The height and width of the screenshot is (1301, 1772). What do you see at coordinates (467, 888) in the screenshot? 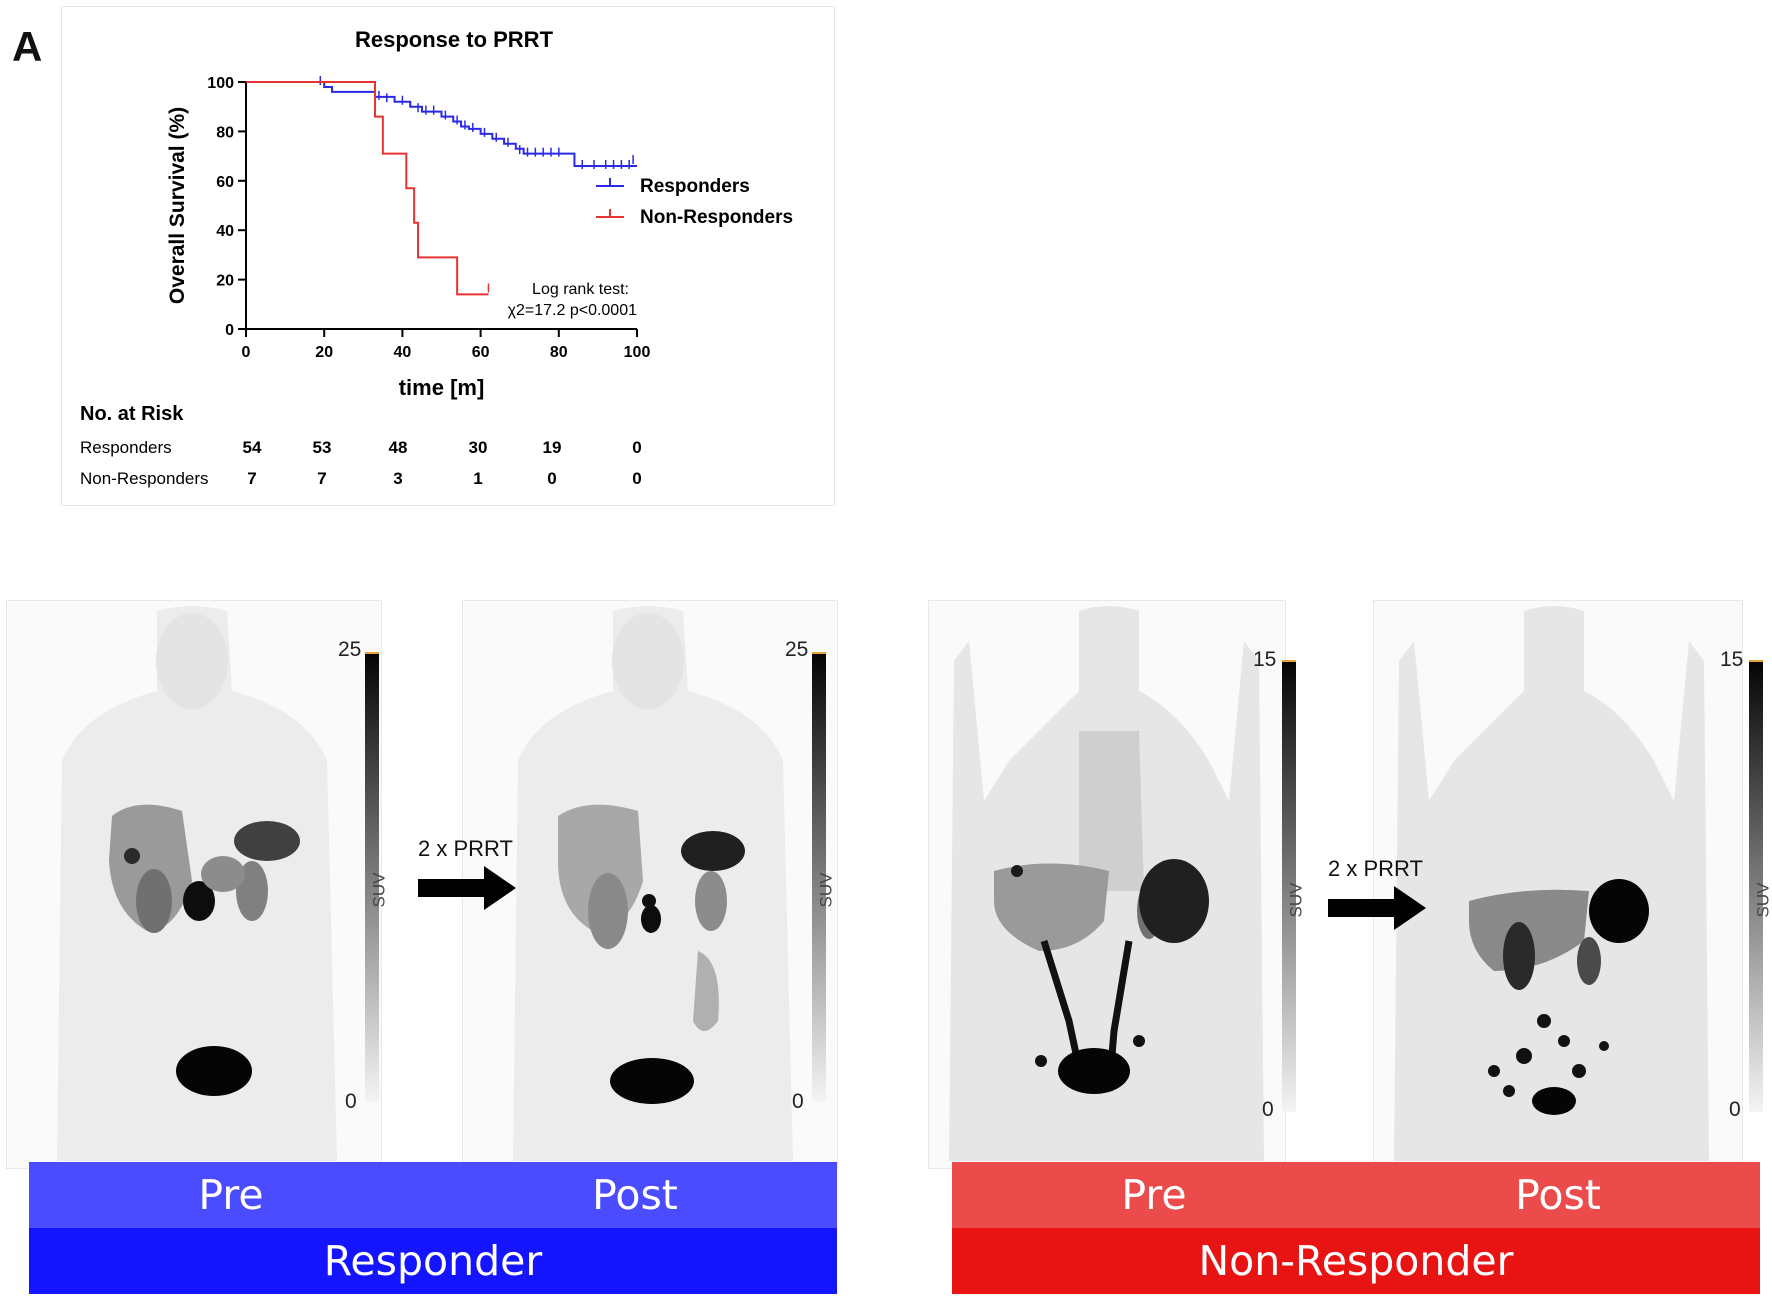
I see `arrow-icon-b` at bounding box center [467, 888].